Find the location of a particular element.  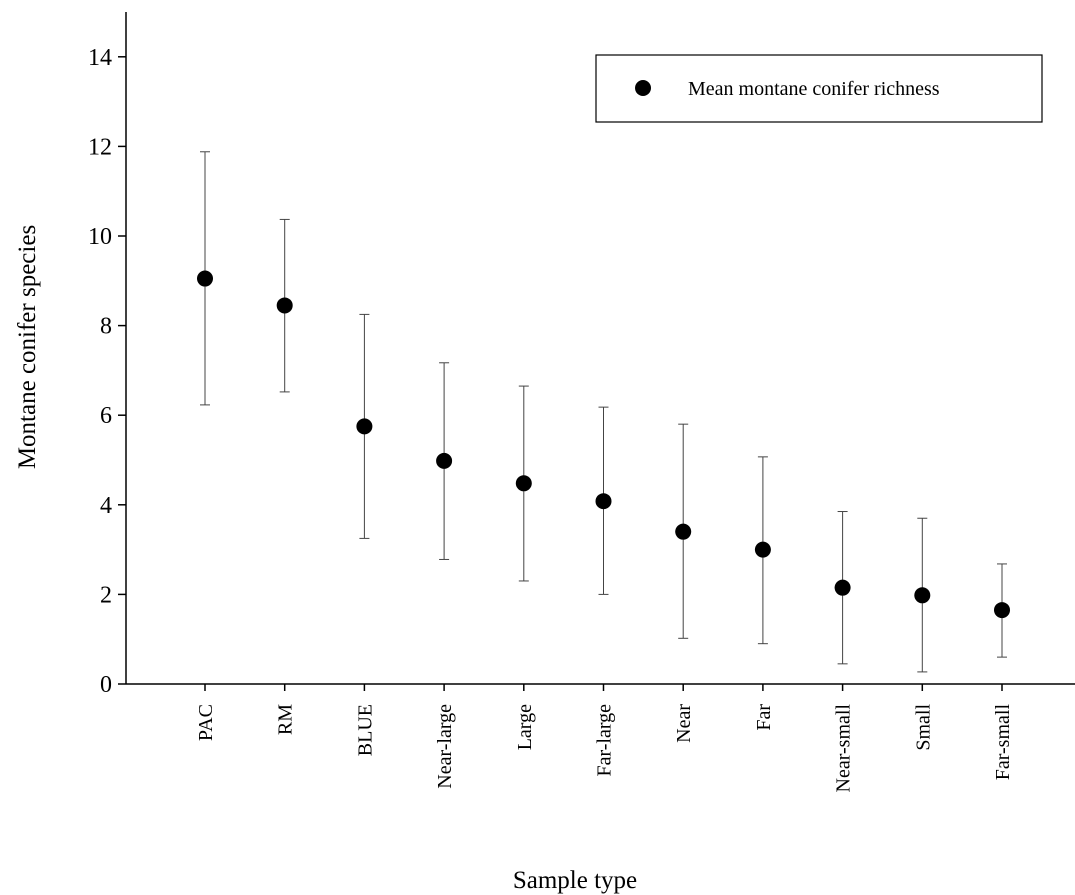

y-tick-label: 6 is located at coordinates (106, 416).